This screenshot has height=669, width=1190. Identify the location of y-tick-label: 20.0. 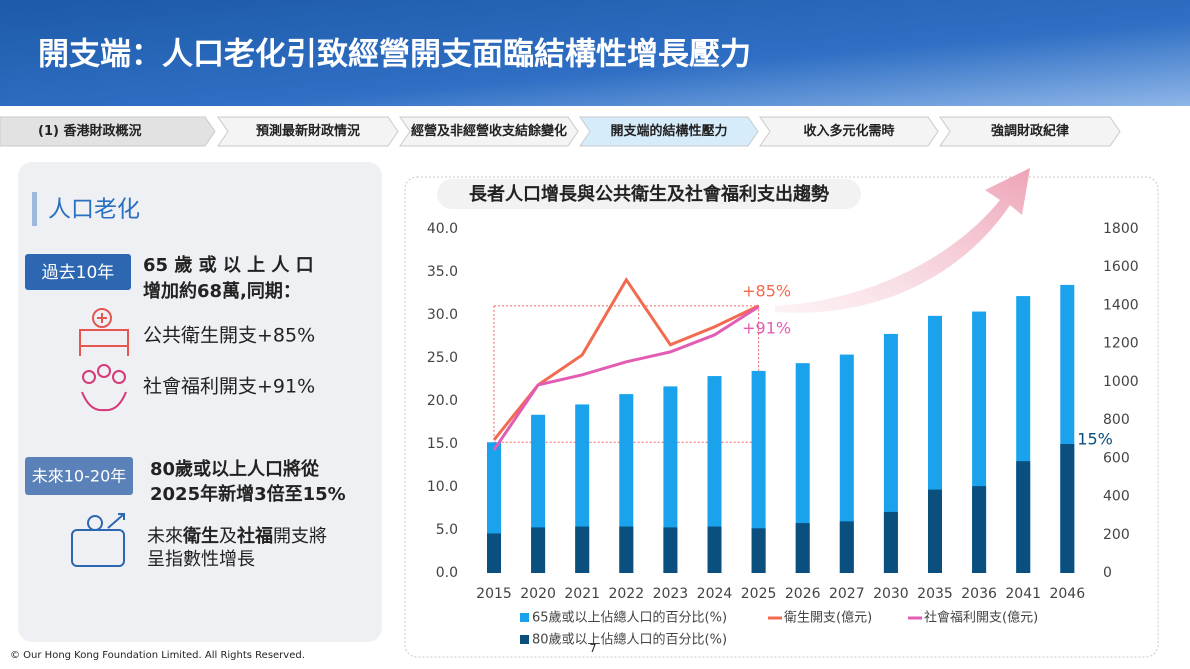
(442, 401).